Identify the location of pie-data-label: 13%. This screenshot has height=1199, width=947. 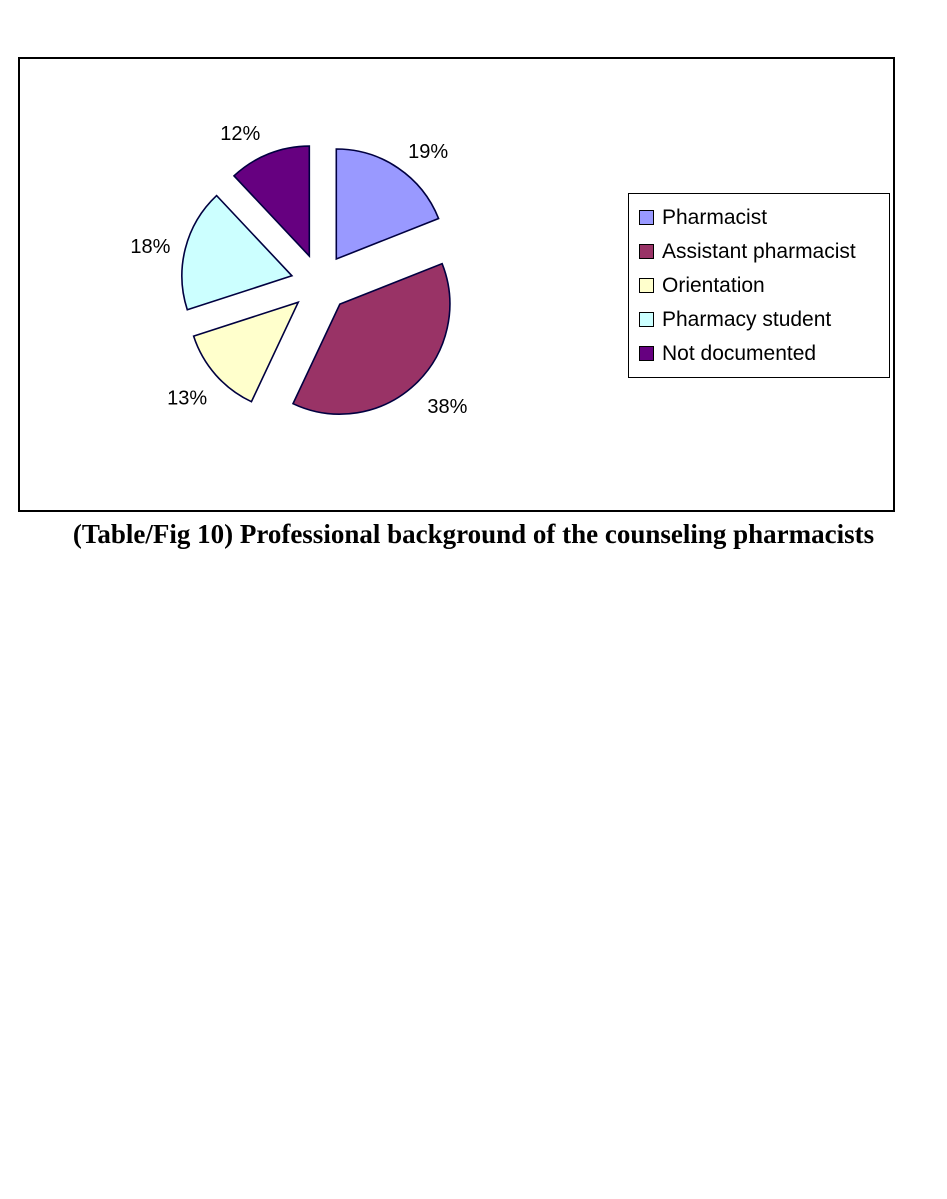
(187, 398).